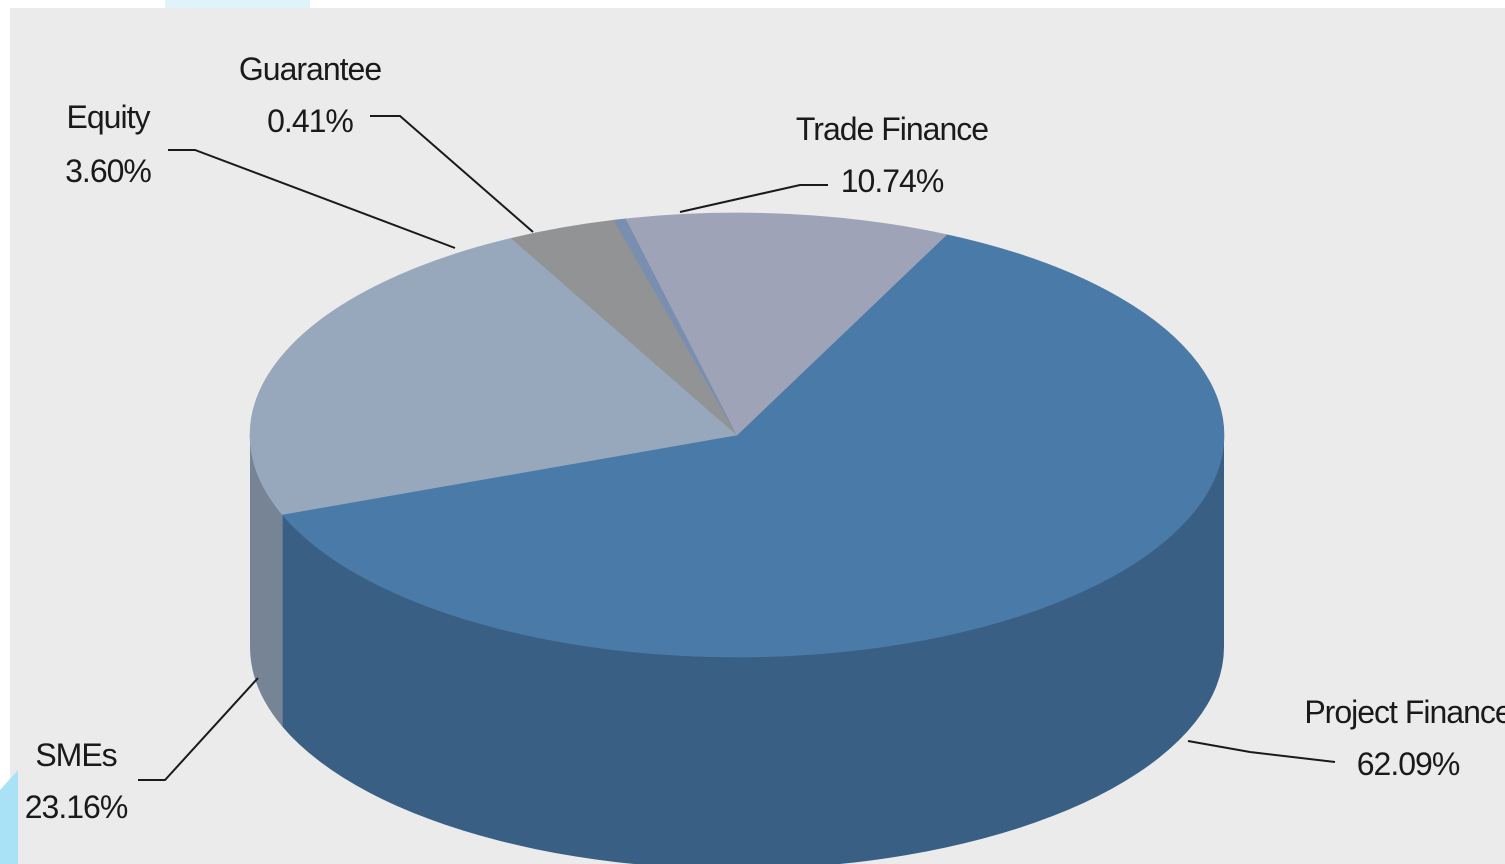 This screenshot has height=864, width=1505. I want to click on slice-value-guarantee: 0.41%, so click(310, 121).